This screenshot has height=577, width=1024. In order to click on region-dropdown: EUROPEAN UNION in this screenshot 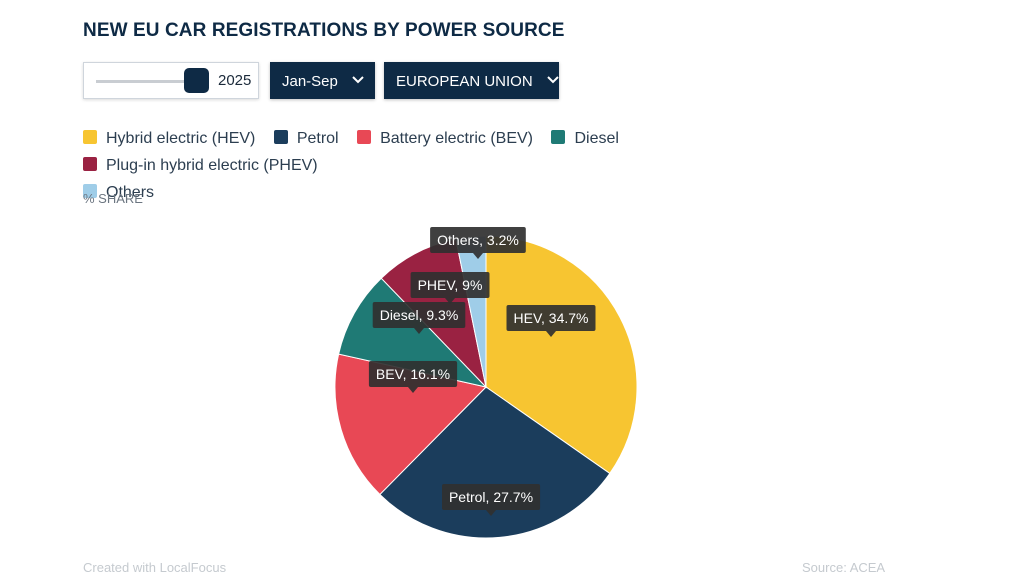, I will do `click(471, 80)`.